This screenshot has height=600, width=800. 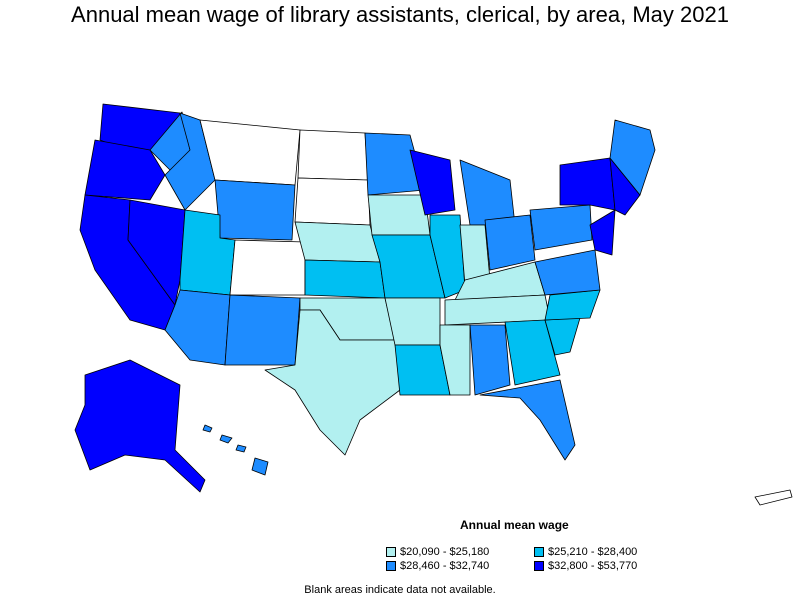 I want to click on region-iowa, so click(x=399, y=215).